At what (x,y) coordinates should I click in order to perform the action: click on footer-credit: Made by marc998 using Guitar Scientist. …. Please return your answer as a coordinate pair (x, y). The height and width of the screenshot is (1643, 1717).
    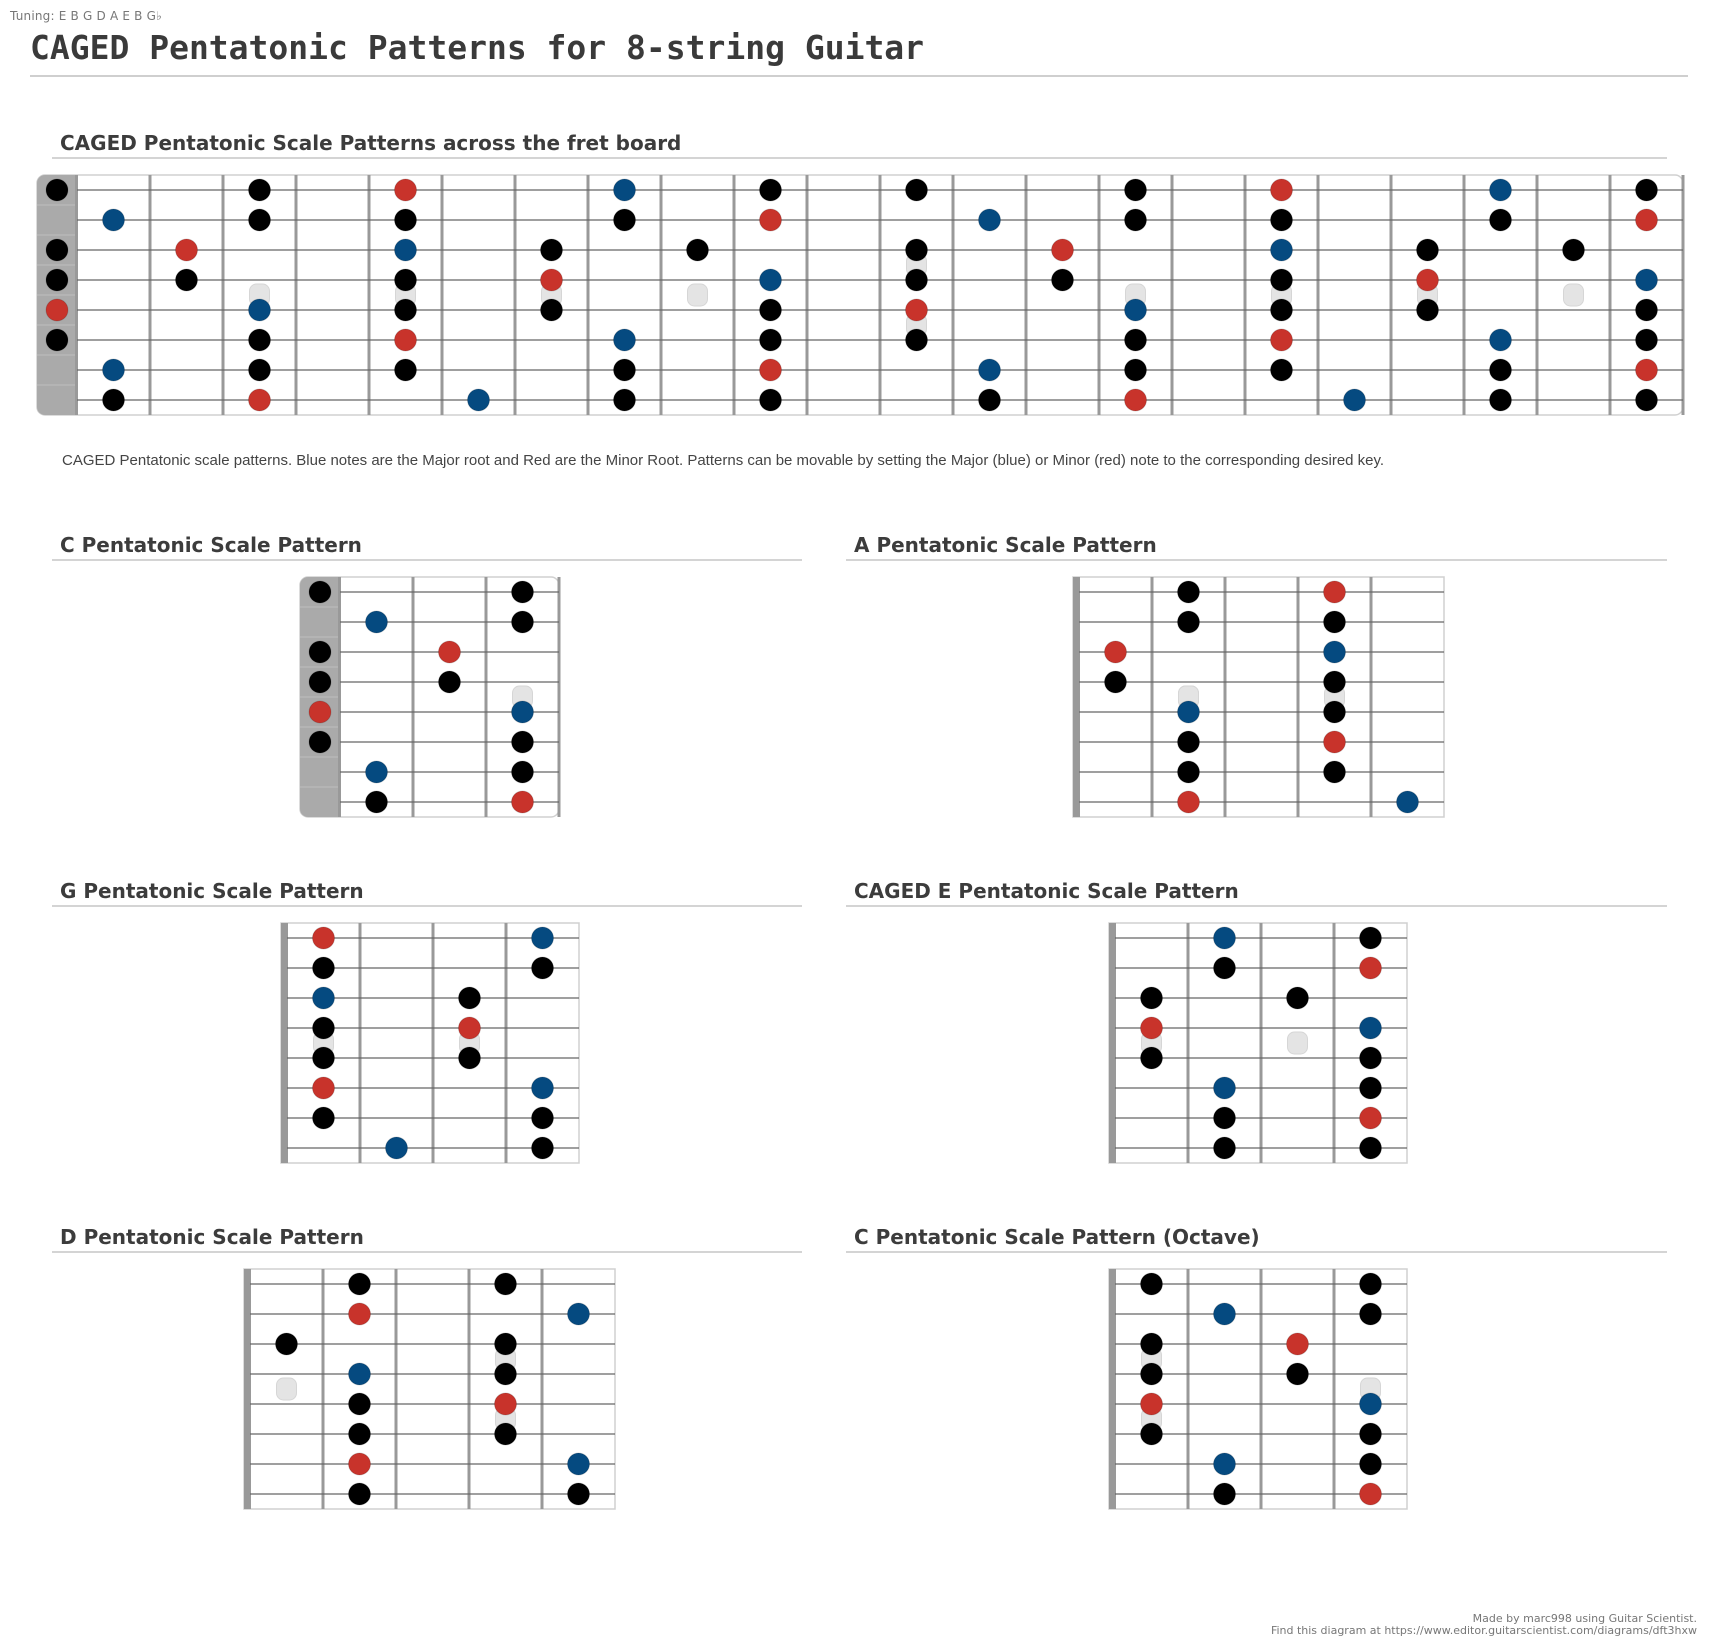
    Looking at the image, I should click on (1484, 1625).